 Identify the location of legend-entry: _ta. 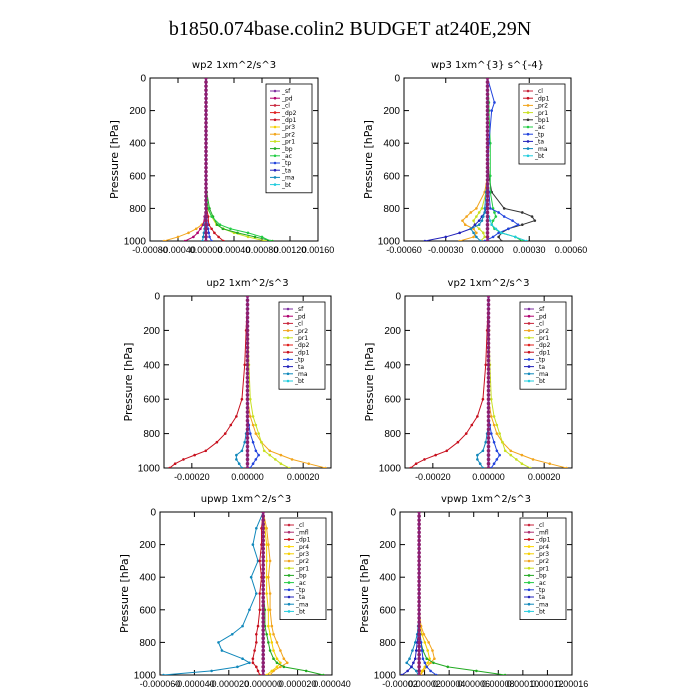
(286, 170).